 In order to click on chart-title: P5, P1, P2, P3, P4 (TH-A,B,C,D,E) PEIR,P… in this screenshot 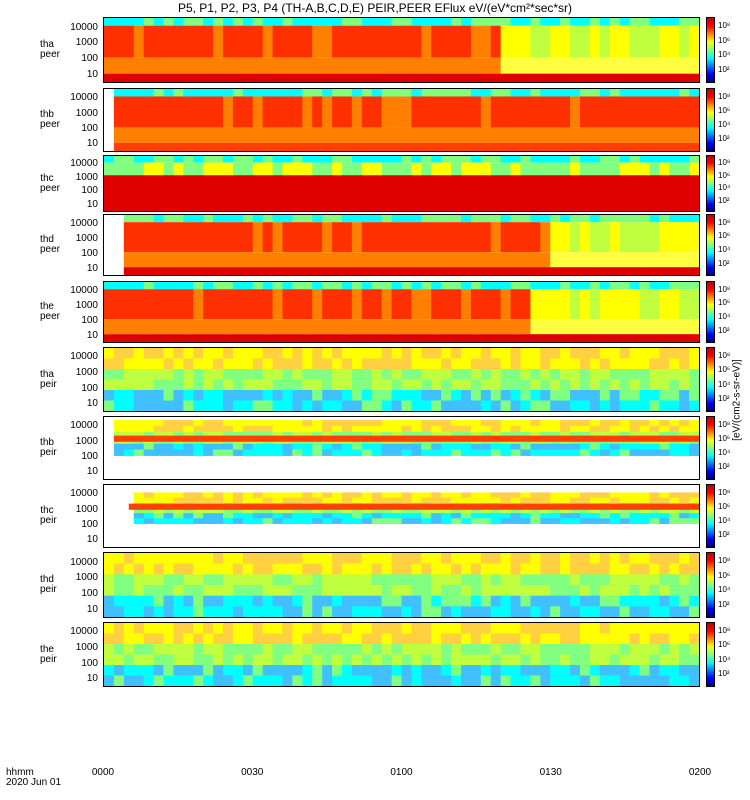, I will do `click(375, 8)`.